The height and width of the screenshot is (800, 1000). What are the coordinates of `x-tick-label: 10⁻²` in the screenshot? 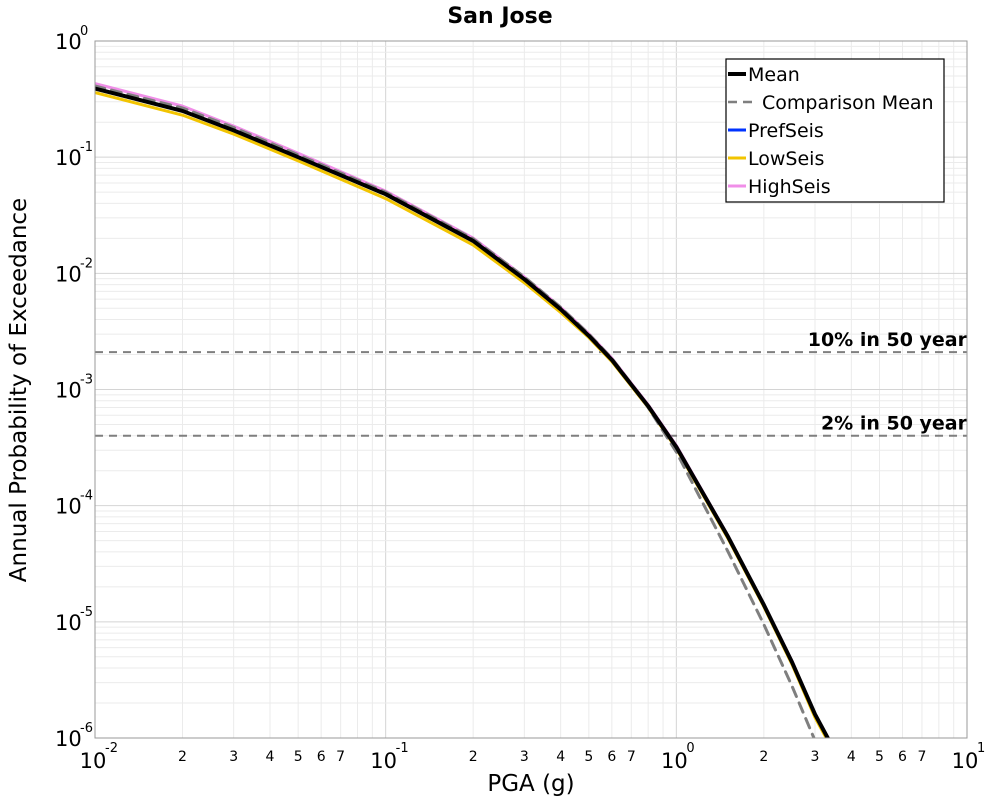 It's located at (99, 757).